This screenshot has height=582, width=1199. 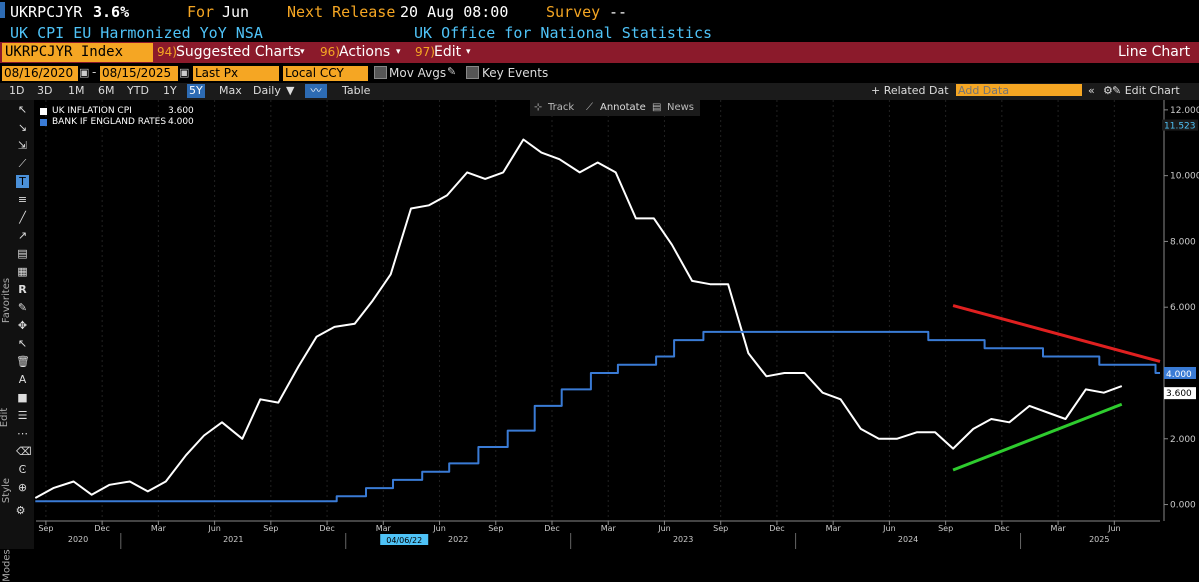 What do you see at coordinates (40, 73) in the screenshot?
I see `start-date-input: 08/16/2020` at bounding box center [40, 73].